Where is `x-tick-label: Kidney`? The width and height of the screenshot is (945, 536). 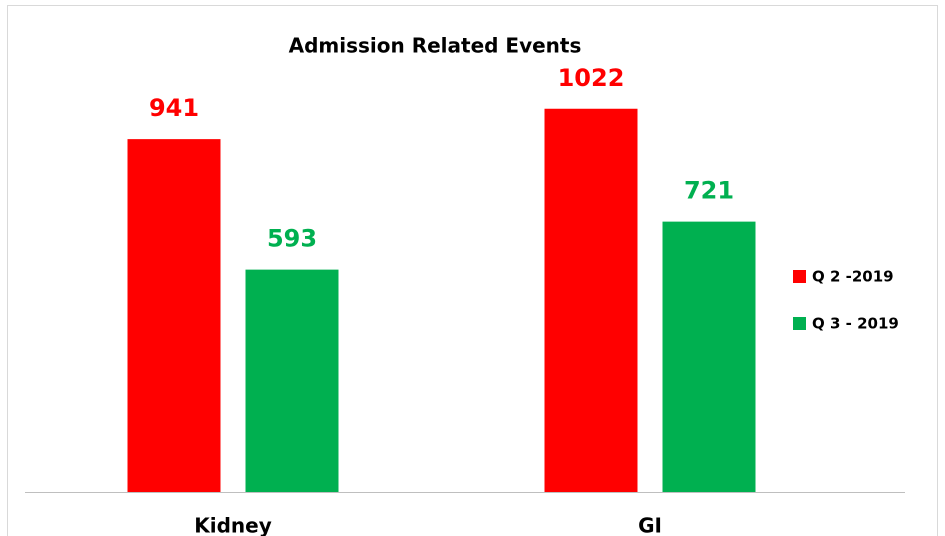
x-tick-label: Kidney is located at coordinates (233, 525).